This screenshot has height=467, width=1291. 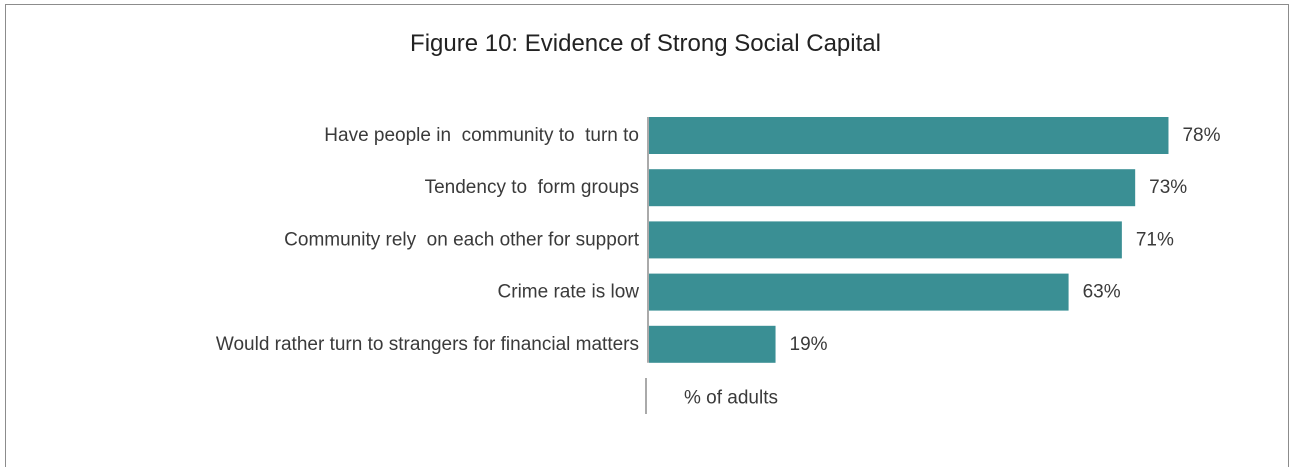 I want to click on data-label: 71%, so click(x=1155, y=239).